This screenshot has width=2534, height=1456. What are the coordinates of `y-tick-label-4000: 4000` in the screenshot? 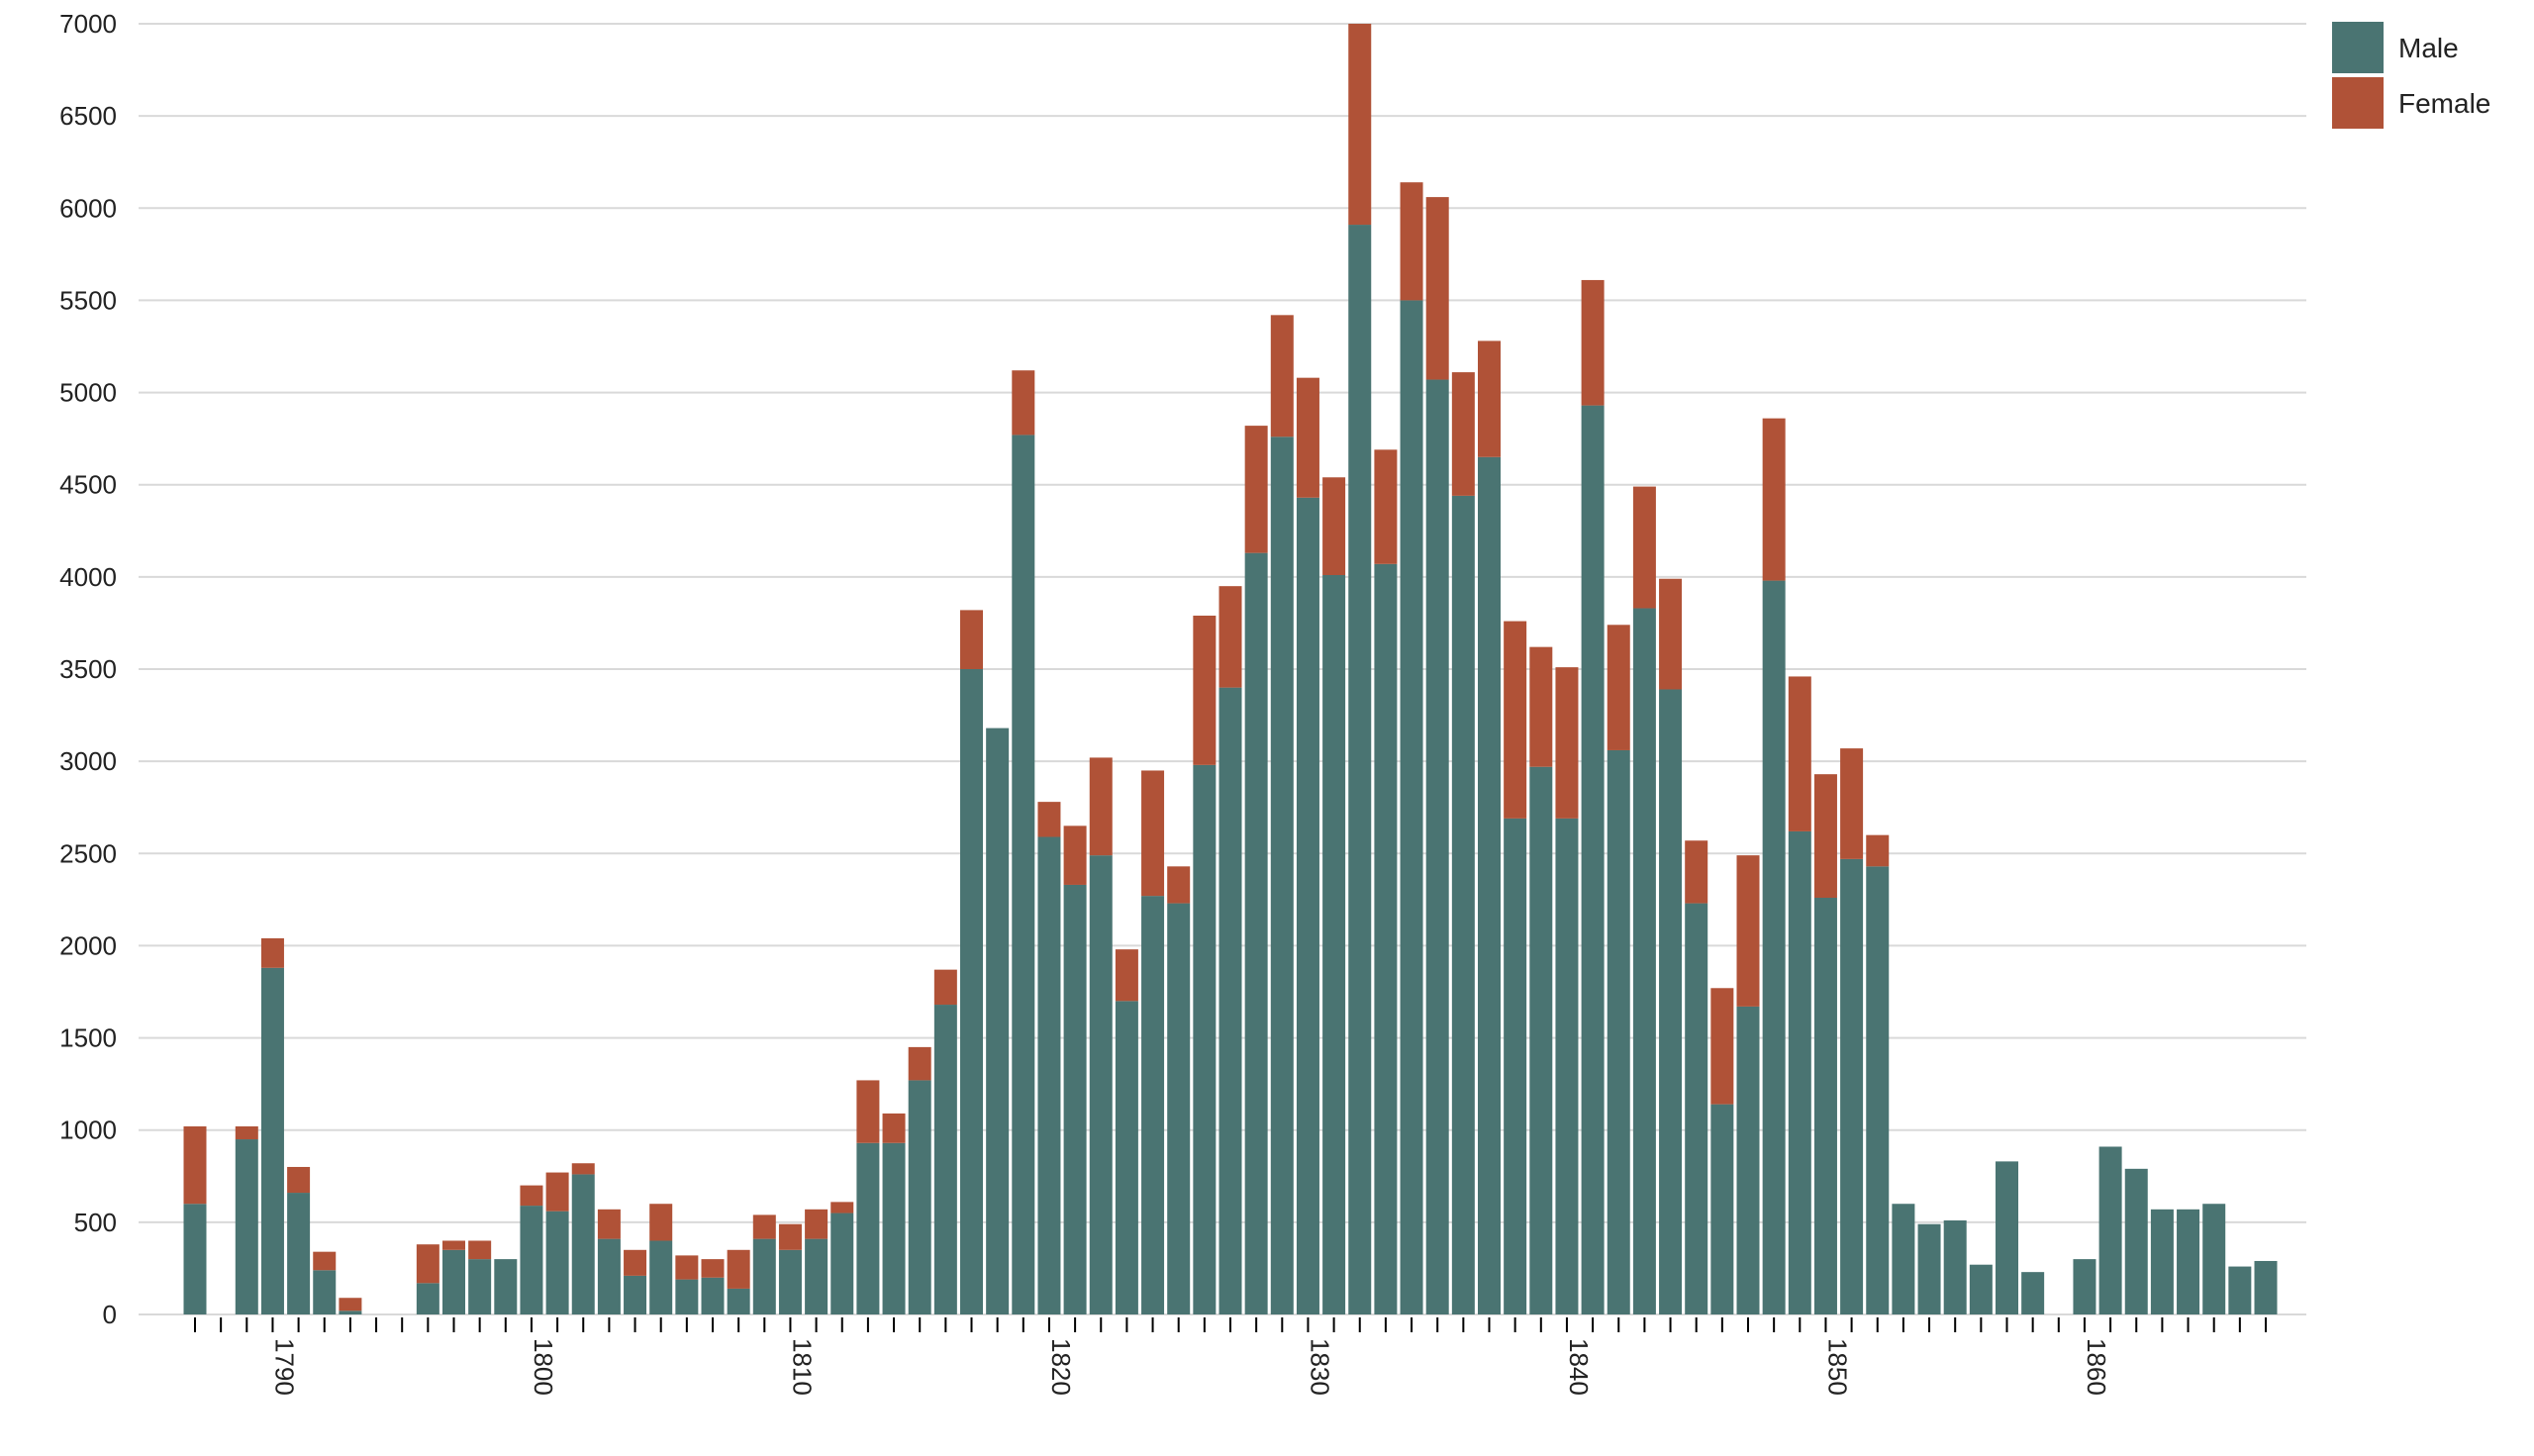 It's located at (88, 577).